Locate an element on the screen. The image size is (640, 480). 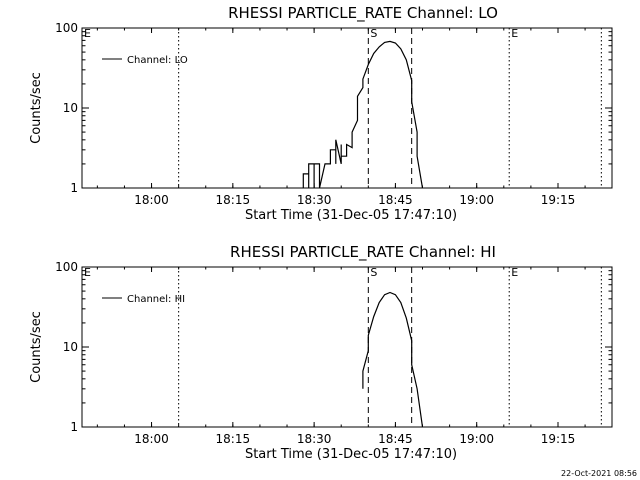
chart-title: RHESSI PARTICLE_RATE Channel: HI is located at coordinates (363, 252).